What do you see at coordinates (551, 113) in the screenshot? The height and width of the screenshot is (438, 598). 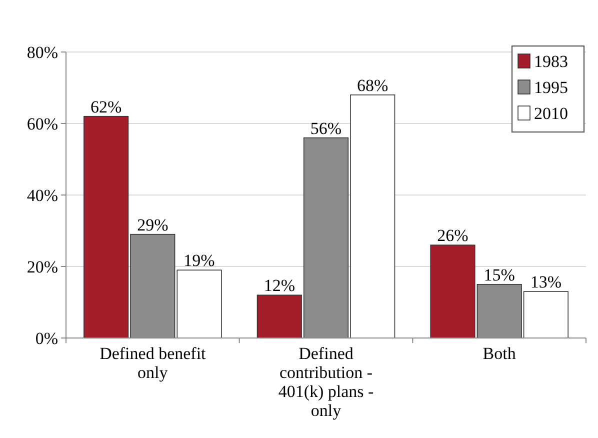 I see `legend-label: 2010` at bounding box center [551, 113].